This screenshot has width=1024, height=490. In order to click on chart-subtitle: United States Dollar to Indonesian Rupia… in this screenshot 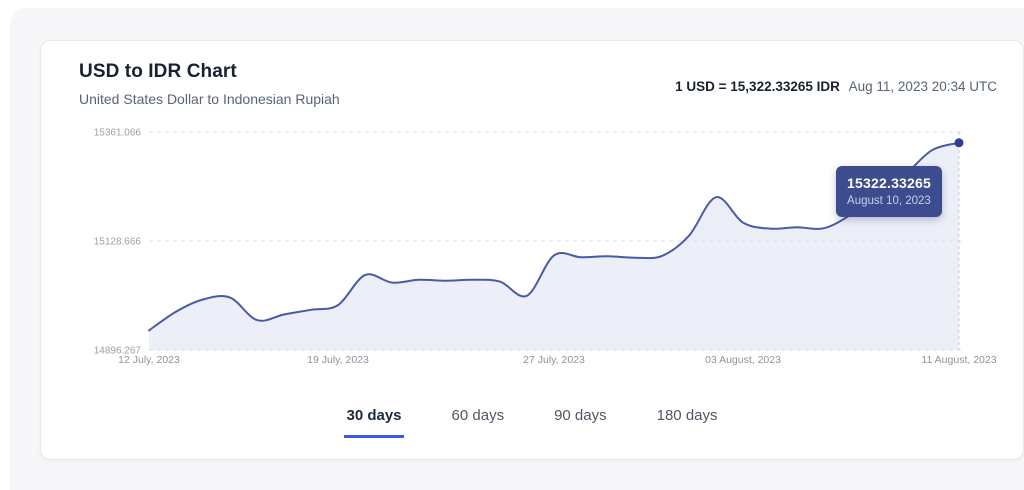, I will do `click(209, 99)`.